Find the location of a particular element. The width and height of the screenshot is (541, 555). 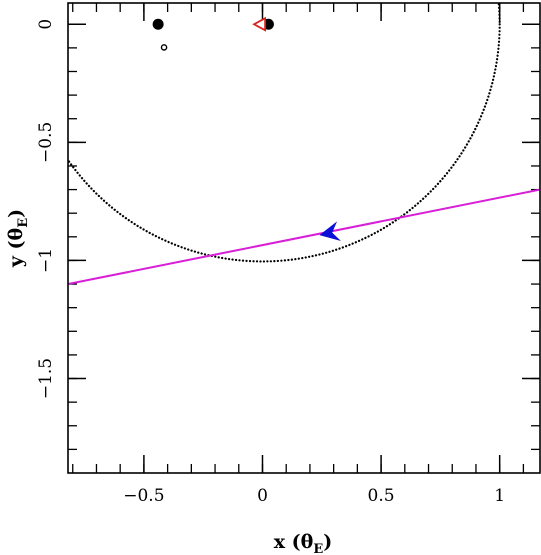

direction-arrow is located at coordinates (330, 231).